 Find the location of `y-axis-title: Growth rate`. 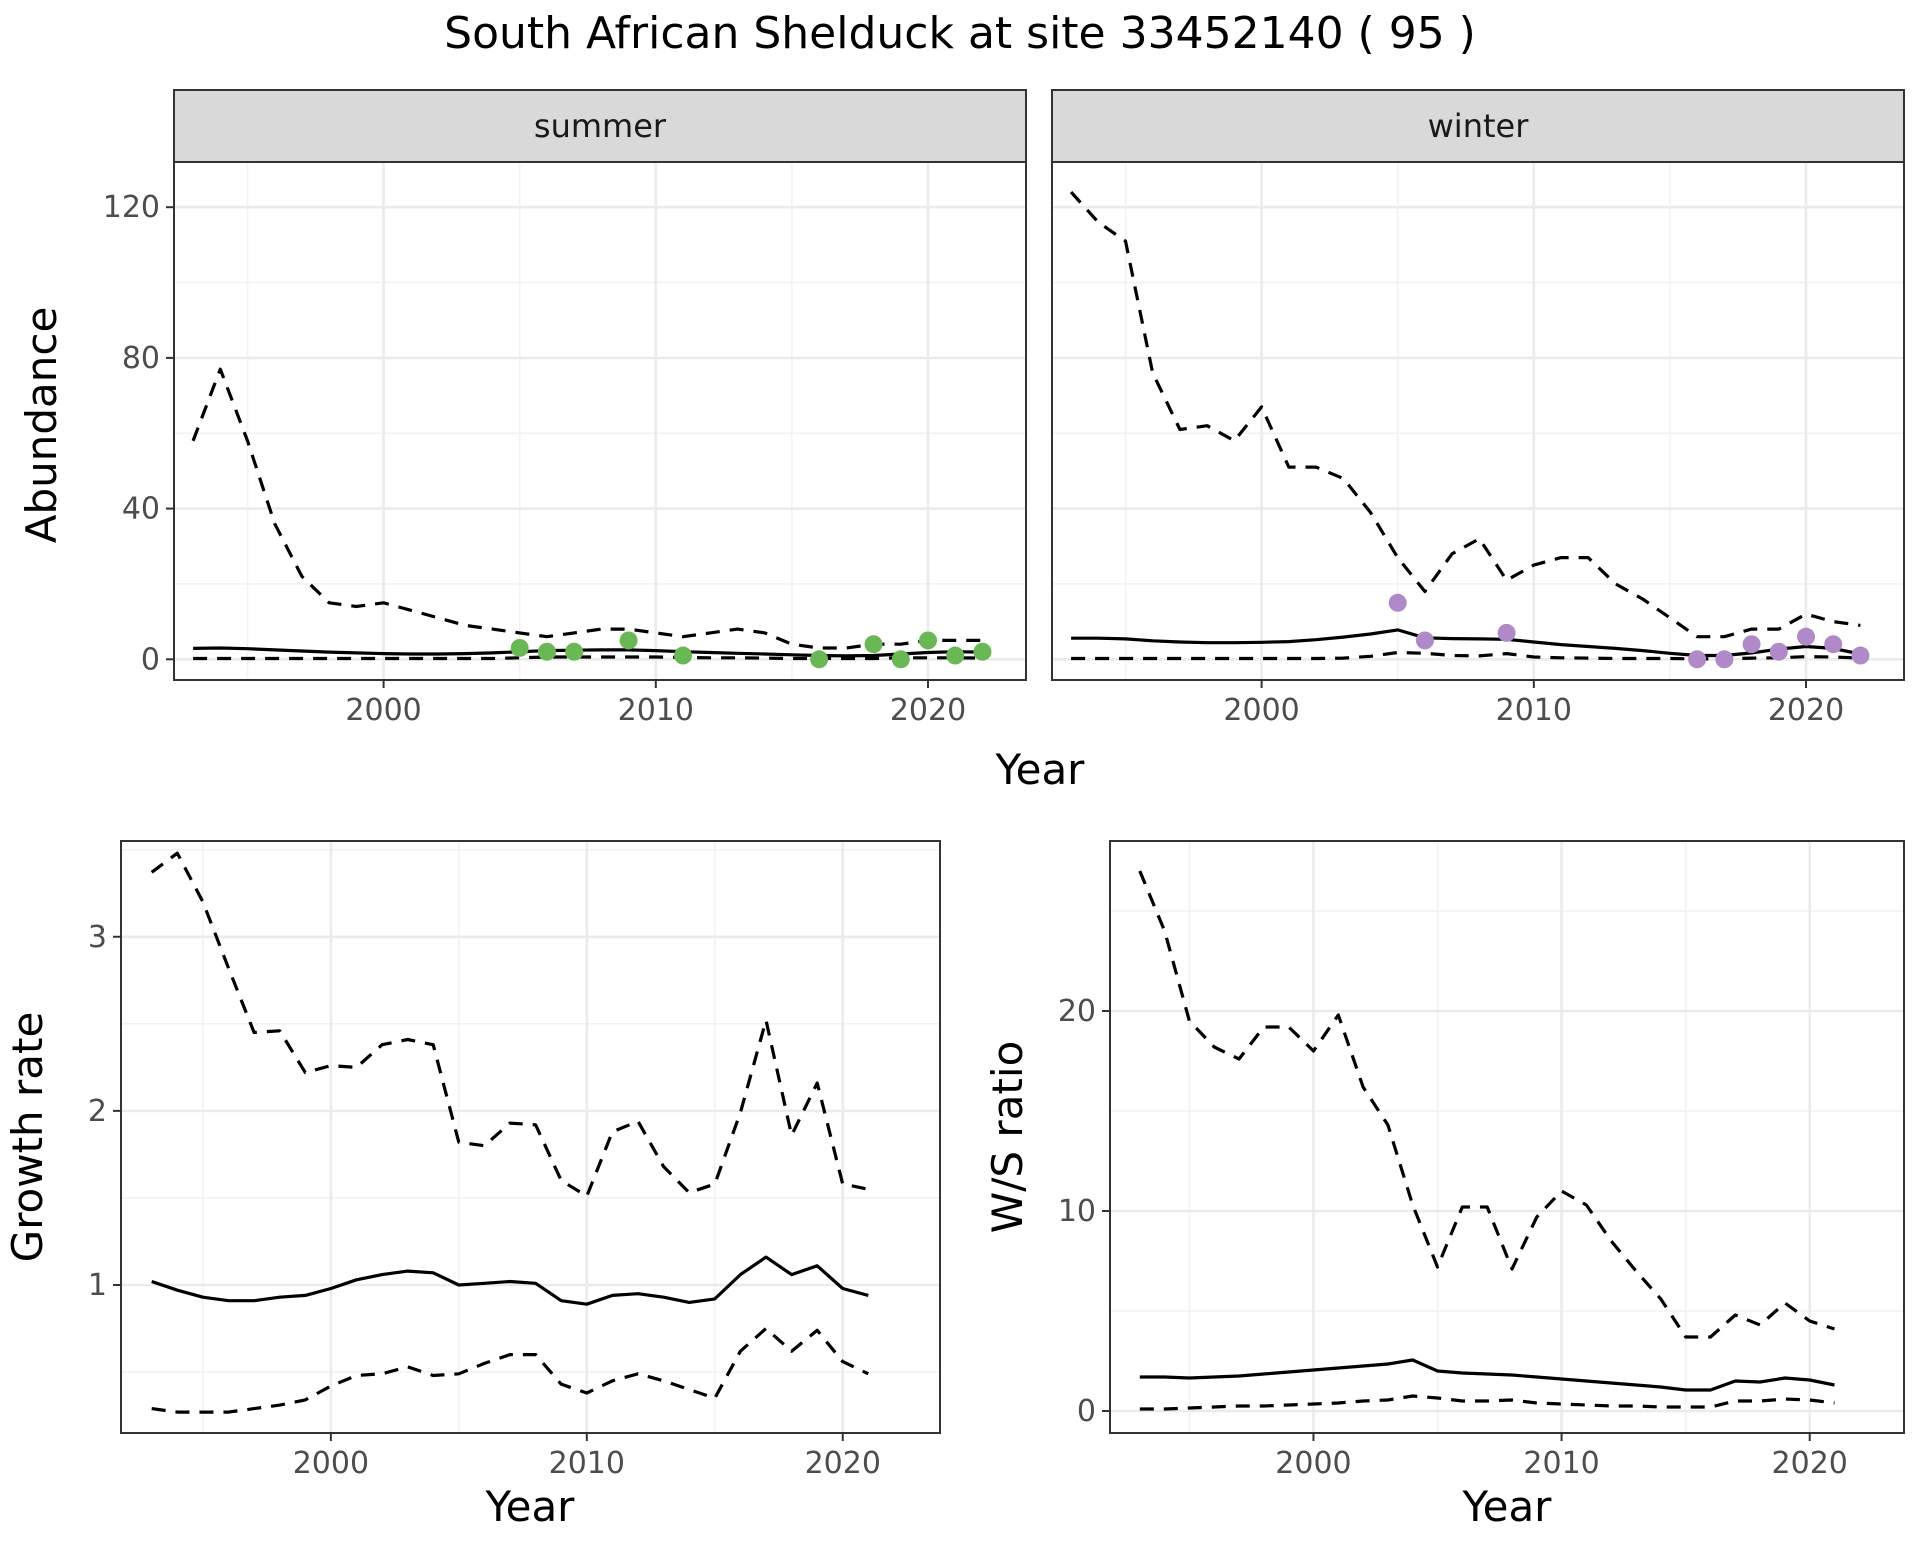

y-axis-title: Growth rate is located at coordinates (27, 1137).